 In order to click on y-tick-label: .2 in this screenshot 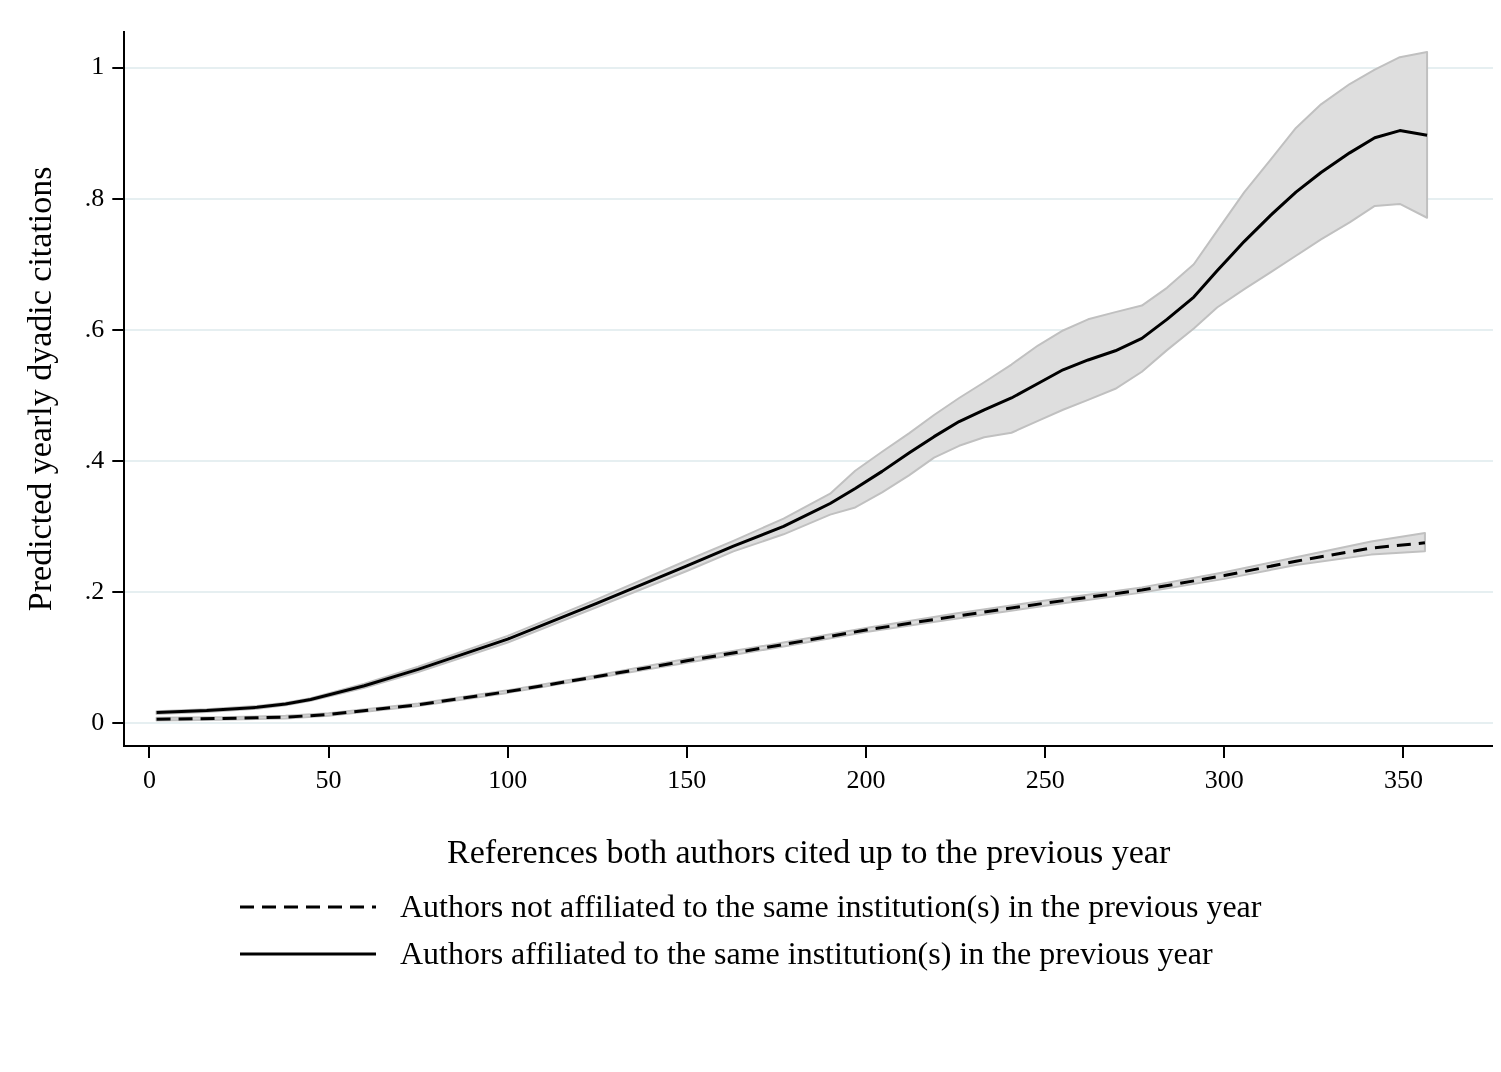, I will do `click(94, 590)`.